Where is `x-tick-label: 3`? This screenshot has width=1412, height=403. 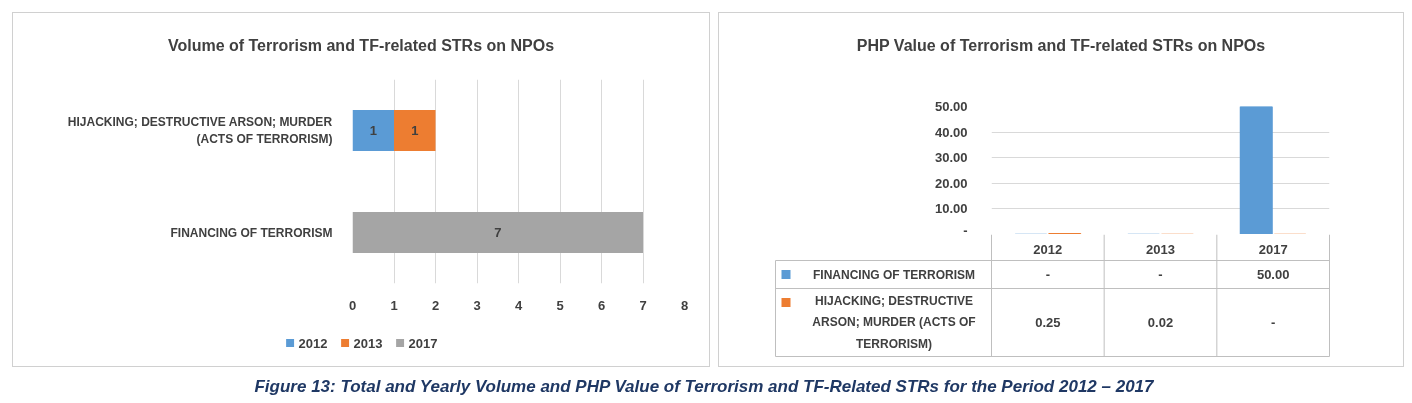
x-tick-label: 3 is located at coordinates (477, 305).